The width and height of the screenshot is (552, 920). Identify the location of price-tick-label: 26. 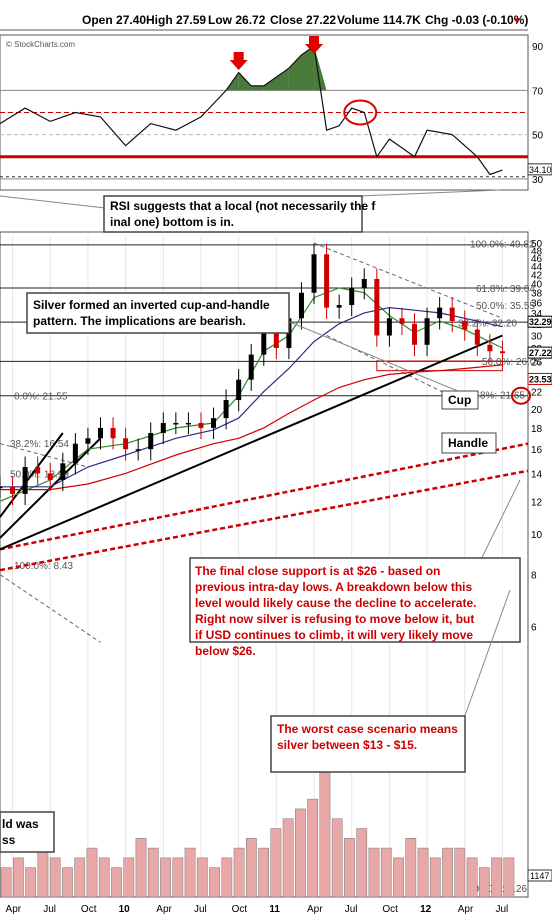
(537, 362).